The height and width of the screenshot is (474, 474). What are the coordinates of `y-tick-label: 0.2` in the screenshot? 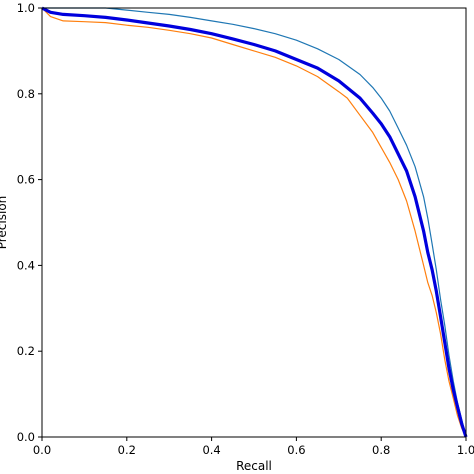 It's located at (26, 351).